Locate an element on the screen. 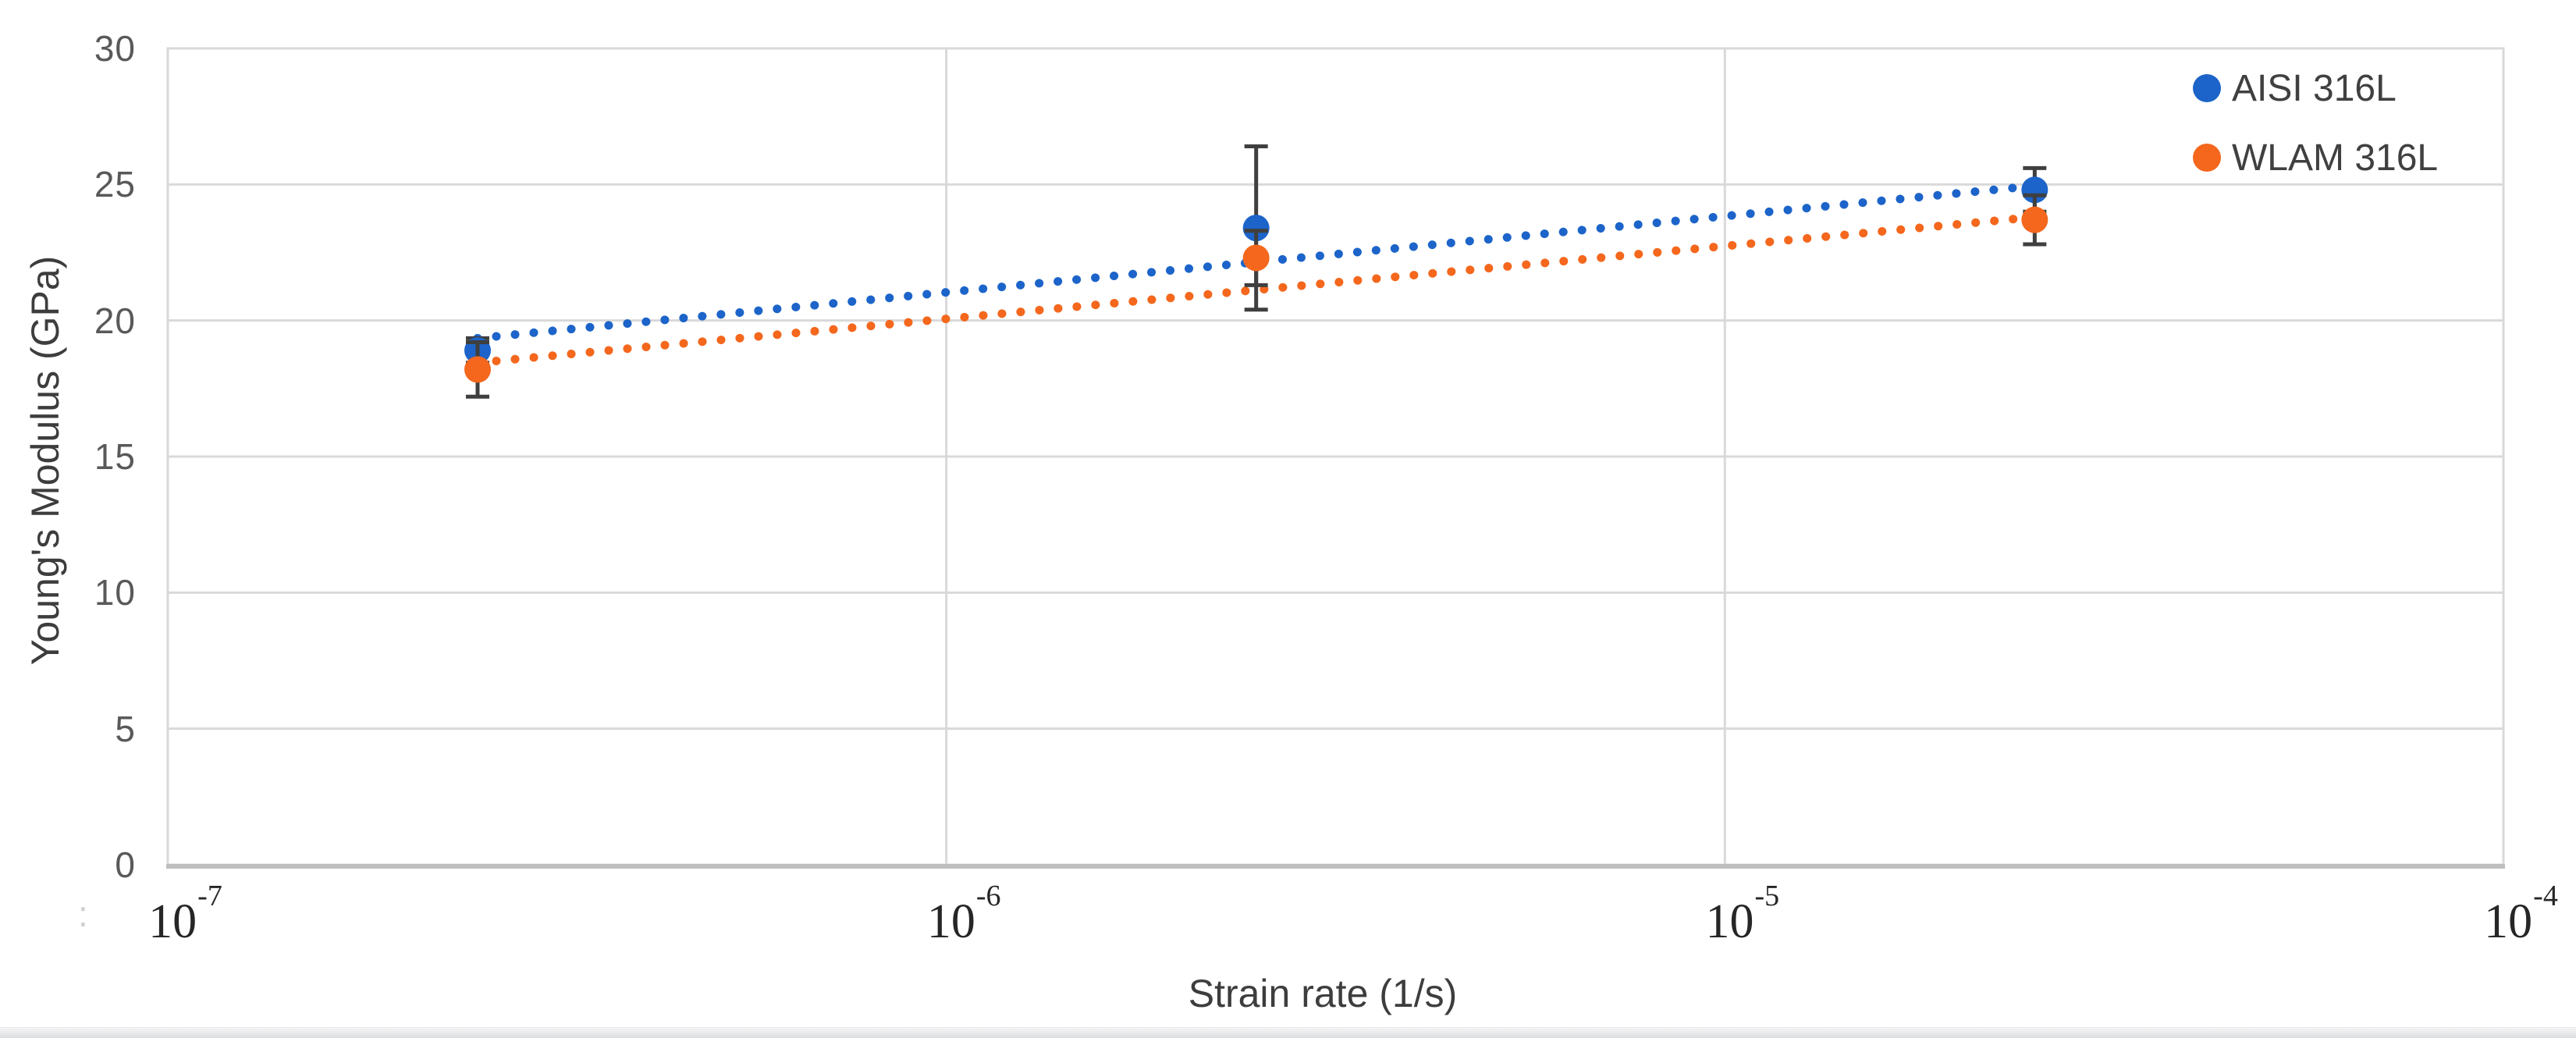  legend-item-wlam-316l: WLAM 316L is located at coordinates (2315, 158).